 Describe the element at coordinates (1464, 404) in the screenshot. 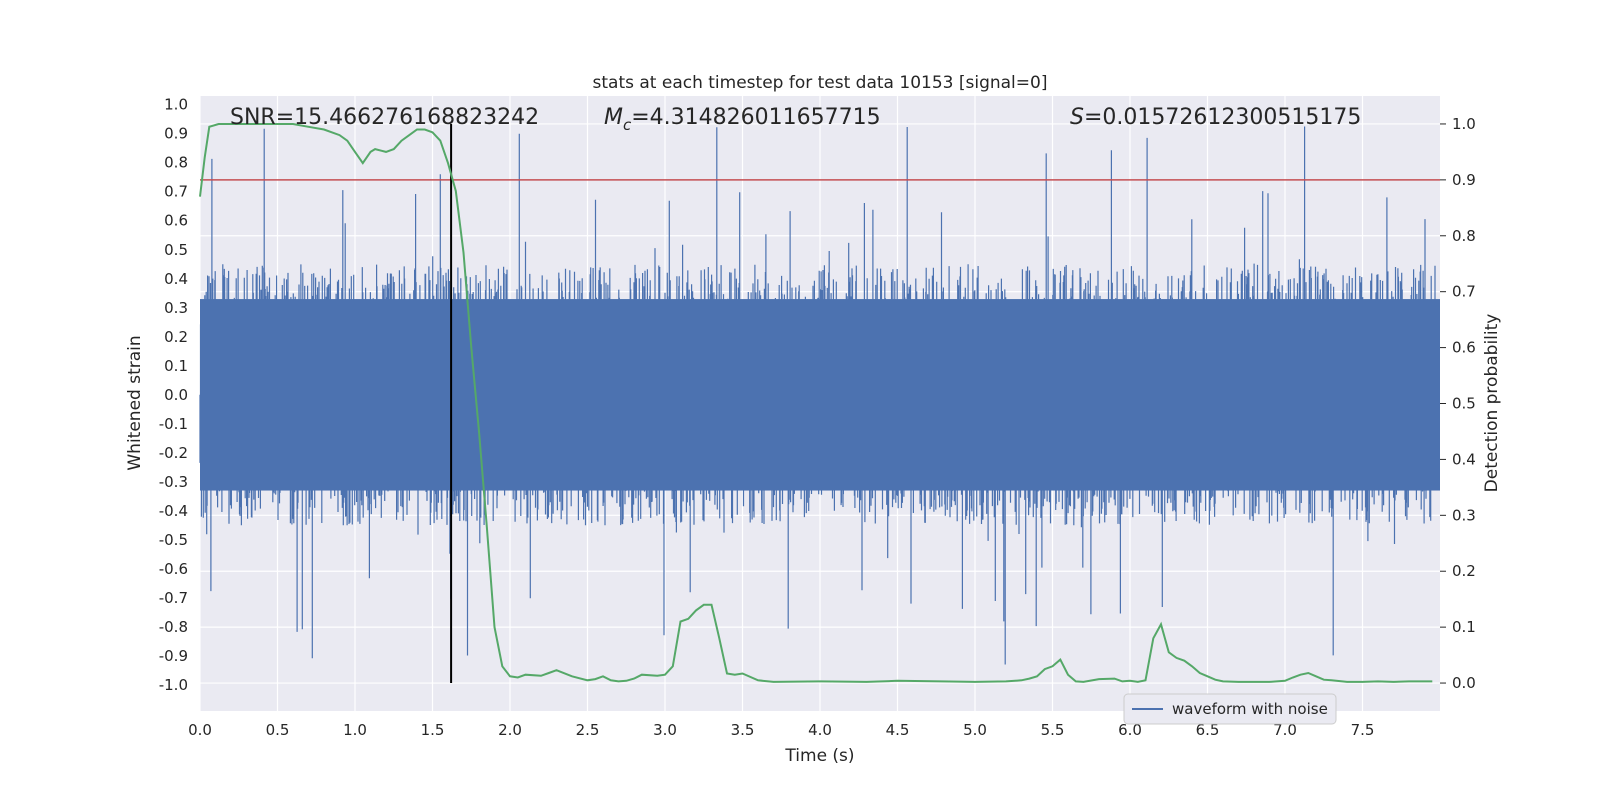

I see `y2-tick-label: 0.5` at that location.